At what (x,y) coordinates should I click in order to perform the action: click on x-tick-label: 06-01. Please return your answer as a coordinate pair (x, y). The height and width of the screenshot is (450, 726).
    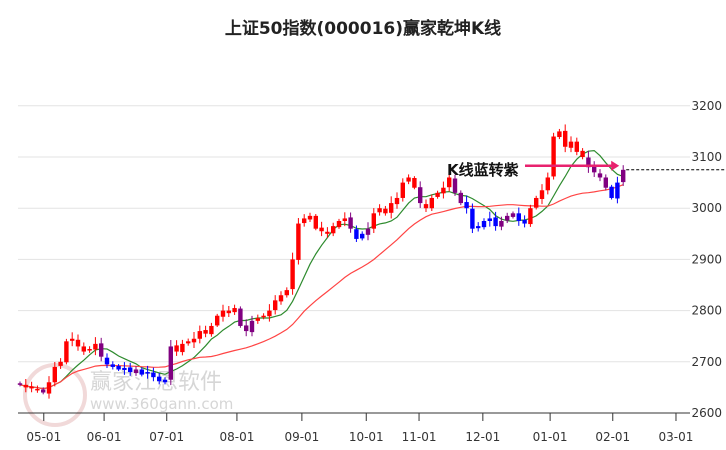
    Looking at the image, I should click on (104, 437).